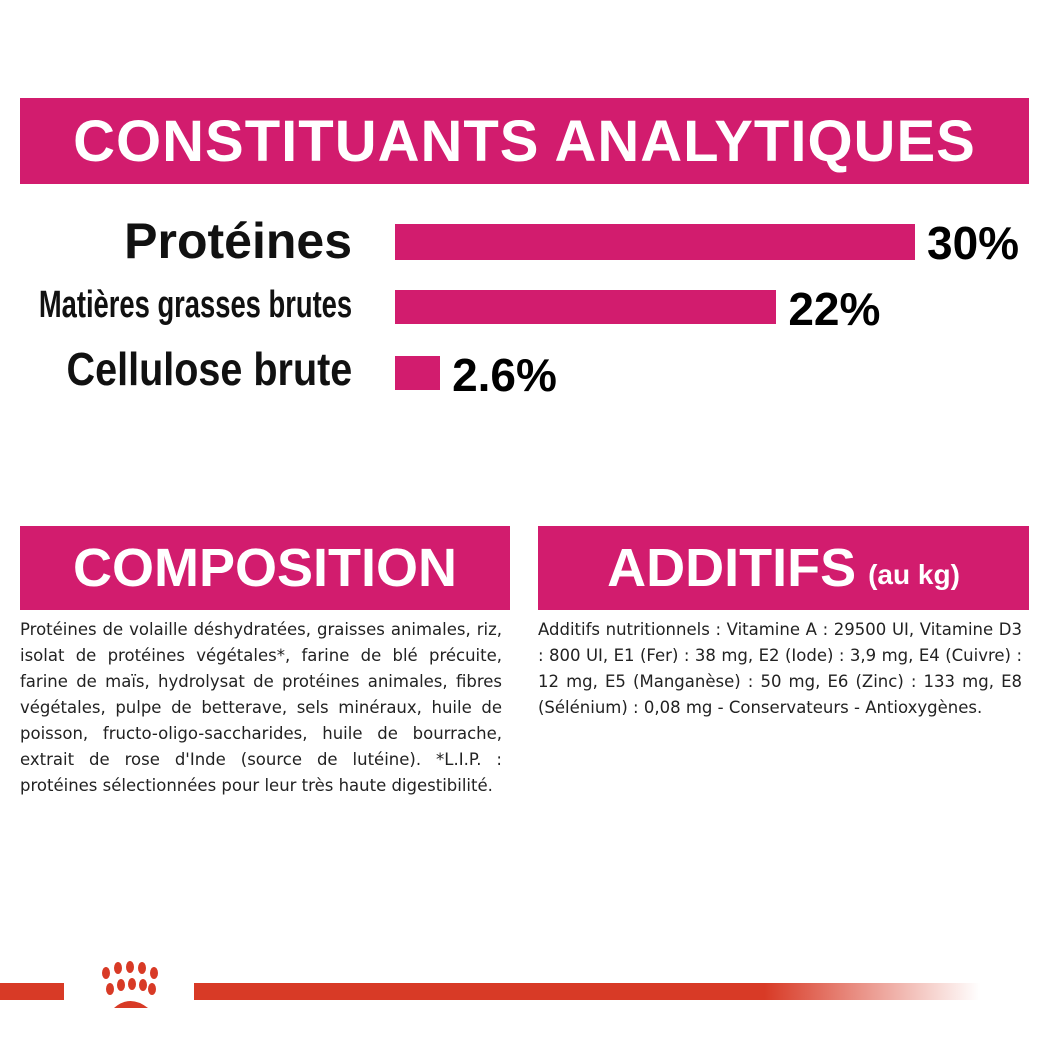 This screenshot has width=1049, height=1049. I want to click on additifs-subtitle: (au kg), so click(914, 574).